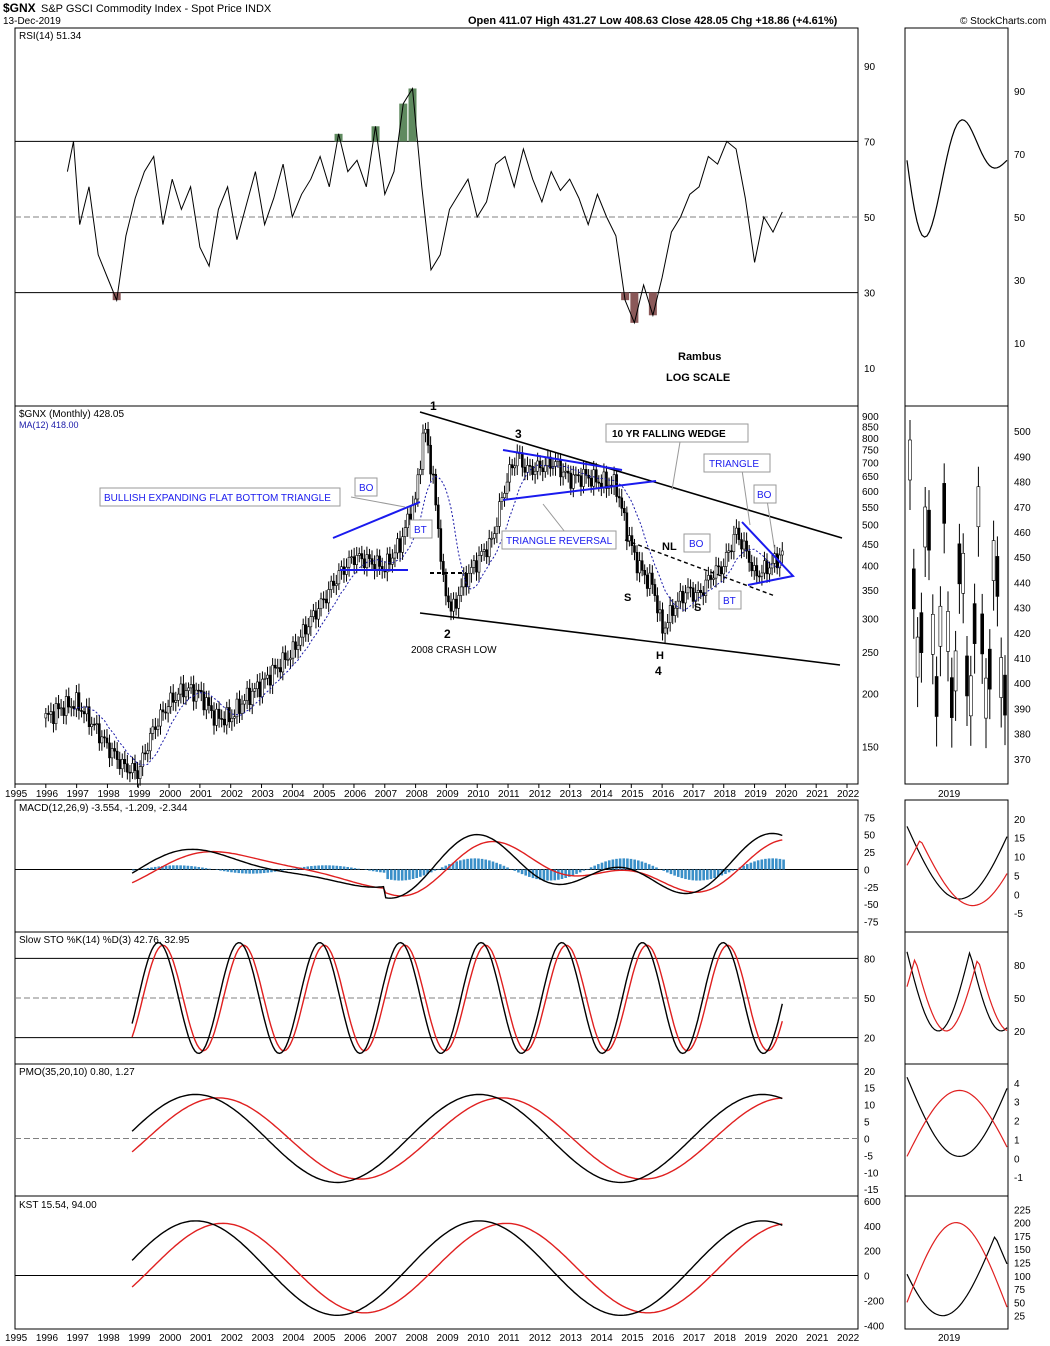 Image resolution: width=1050 pixels, height=1346 pixels. What do you see at coordinates (870, 477) in the screenshot?
I see `price-tick-650: 650` at bounding box center [870, 477].